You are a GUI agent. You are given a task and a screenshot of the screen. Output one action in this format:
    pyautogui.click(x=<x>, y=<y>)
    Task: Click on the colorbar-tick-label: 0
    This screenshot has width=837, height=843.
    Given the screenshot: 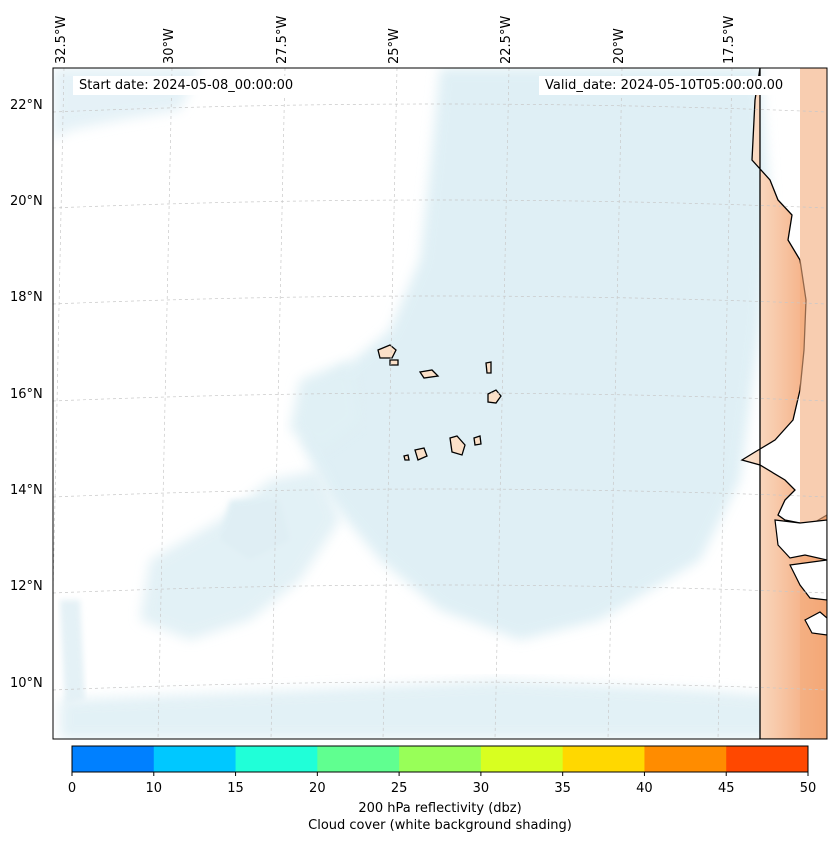 What is the action you would take?
    pyautogui.click(x=72, y=788)
    